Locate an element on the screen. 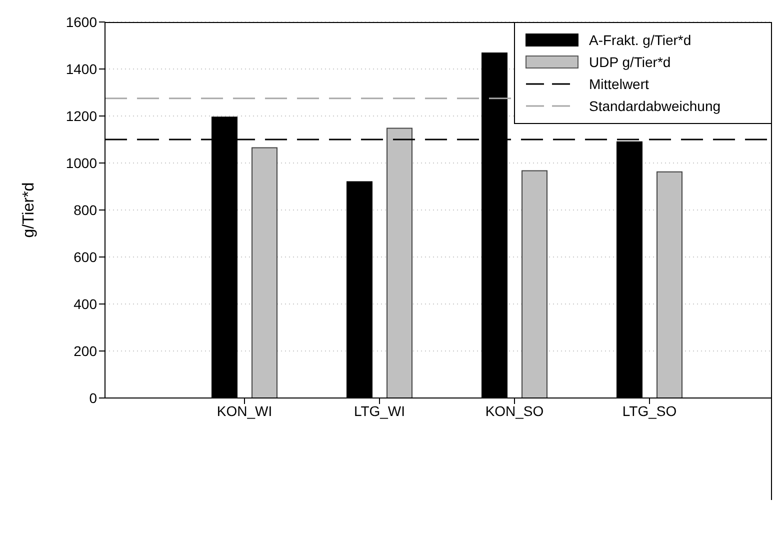 This screenshot has width=774, height=536. y-tick-label: 400 is located at coordinates (86, 304).